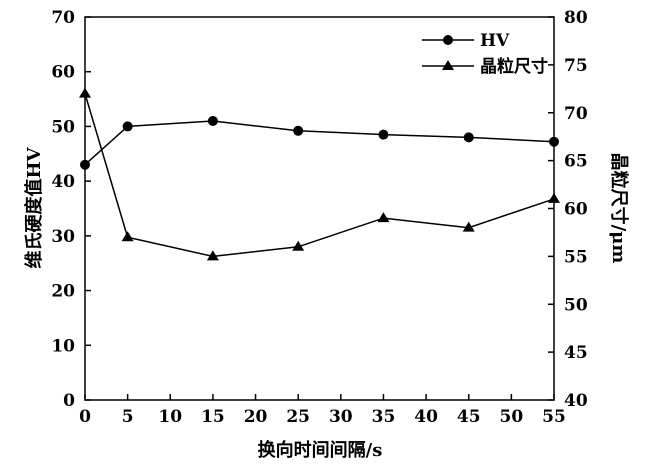 This screenshot has height=465, width=655. What do you see at coordinates (576, 305) in the screenshot?
I see `y-right-tick-label: 50` at bounding box center [576, 305].